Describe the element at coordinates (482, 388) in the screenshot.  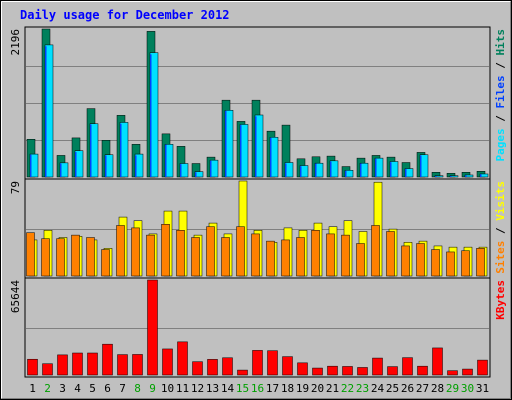
I see `x-tick-label-day-31: 31` at that location.